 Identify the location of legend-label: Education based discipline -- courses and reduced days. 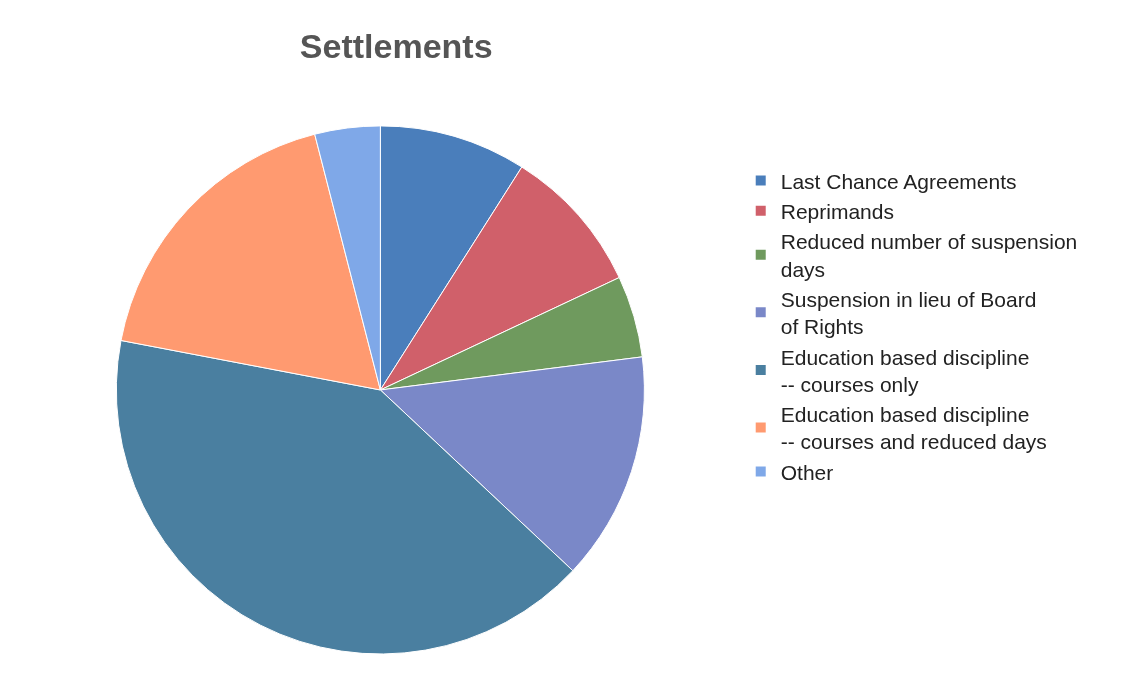
(913, 428).